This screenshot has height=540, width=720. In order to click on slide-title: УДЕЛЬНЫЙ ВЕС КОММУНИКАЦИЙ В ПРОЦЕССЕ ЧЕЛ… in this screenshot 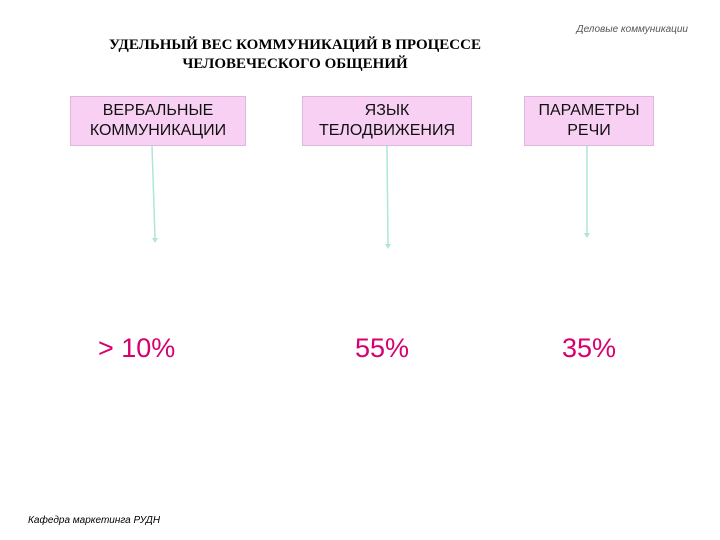, I will do `click(295, 54)`.